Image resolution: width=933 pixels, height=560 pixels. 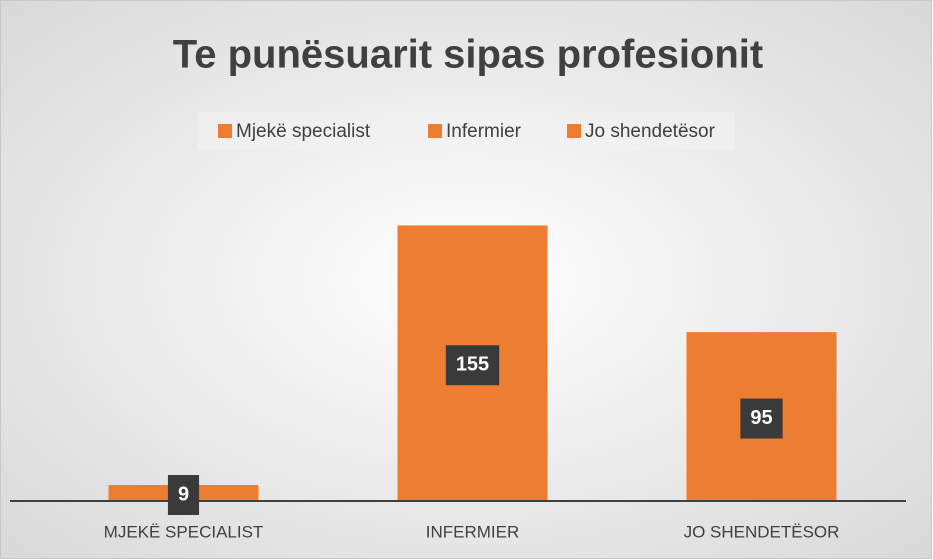 What do you see at coordinates (650, 131) in the screenshot?
I see `legend-label: Jo shendetësor` at bounding box center [650, 131].